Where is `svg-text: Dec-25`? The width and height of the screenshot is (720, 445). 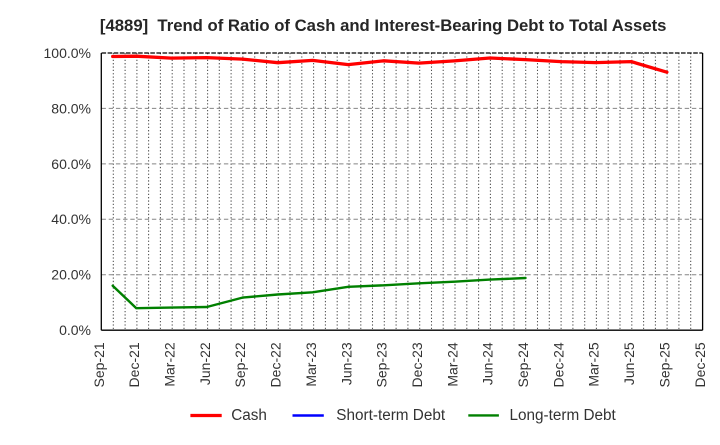 svg-text: Dec-25 is located at coordinates (700, 364).